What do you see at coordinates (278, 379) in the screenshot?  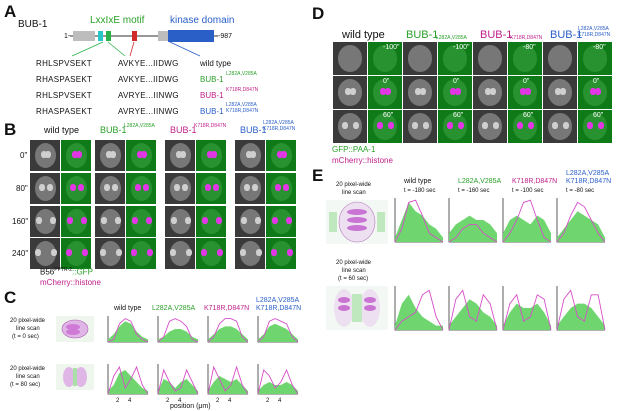 I see `c-profile-t80` at bounding box center [278, 379].